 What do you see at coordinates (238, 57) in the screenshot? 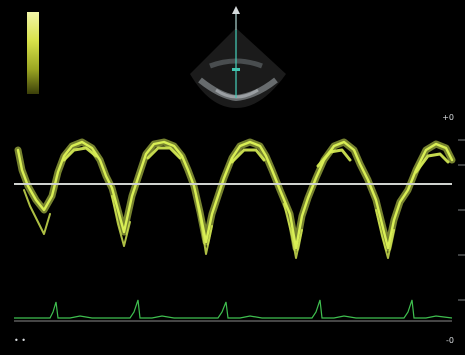
I see `echo-sector-thumbnail` at bounding box center [238, 57].